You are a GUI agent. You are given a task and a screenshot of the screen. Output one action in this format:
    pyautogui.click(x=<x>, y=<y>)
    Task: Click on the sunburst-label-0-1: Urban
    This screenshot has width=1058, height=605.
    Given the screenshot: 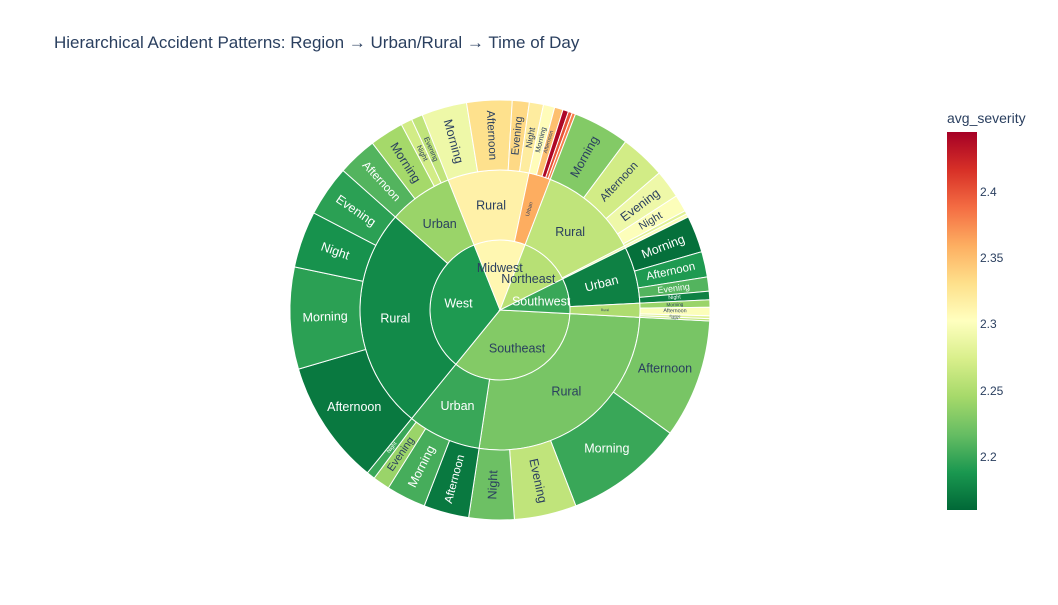 What is the action you would take?
    pyautogui.click(x=457, y=406)
    